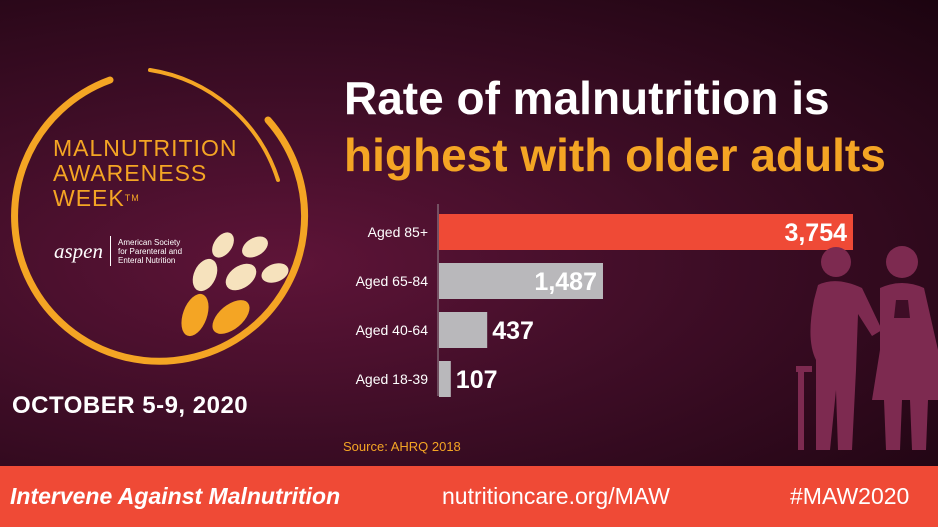 The height and width of the screenshot is (527, 938). What do you see at coordinates (615, 155) in the screenshot?
I see `headline-line-2: highest with older adults` at bounding box center [615, 155].